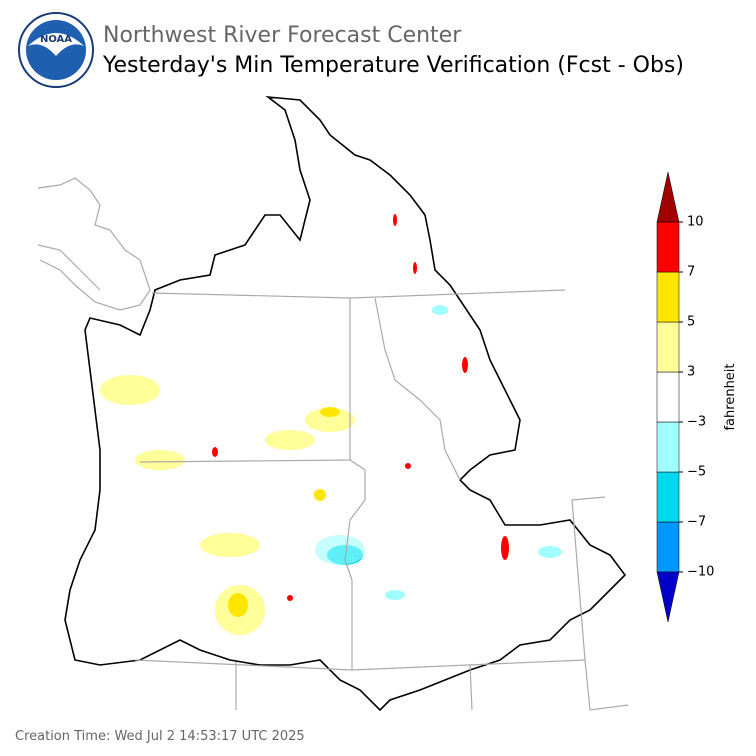 The width and height of the screenshot is (756, 756). I want to click on colorbar-tick-label: 10, so click(695, 222).